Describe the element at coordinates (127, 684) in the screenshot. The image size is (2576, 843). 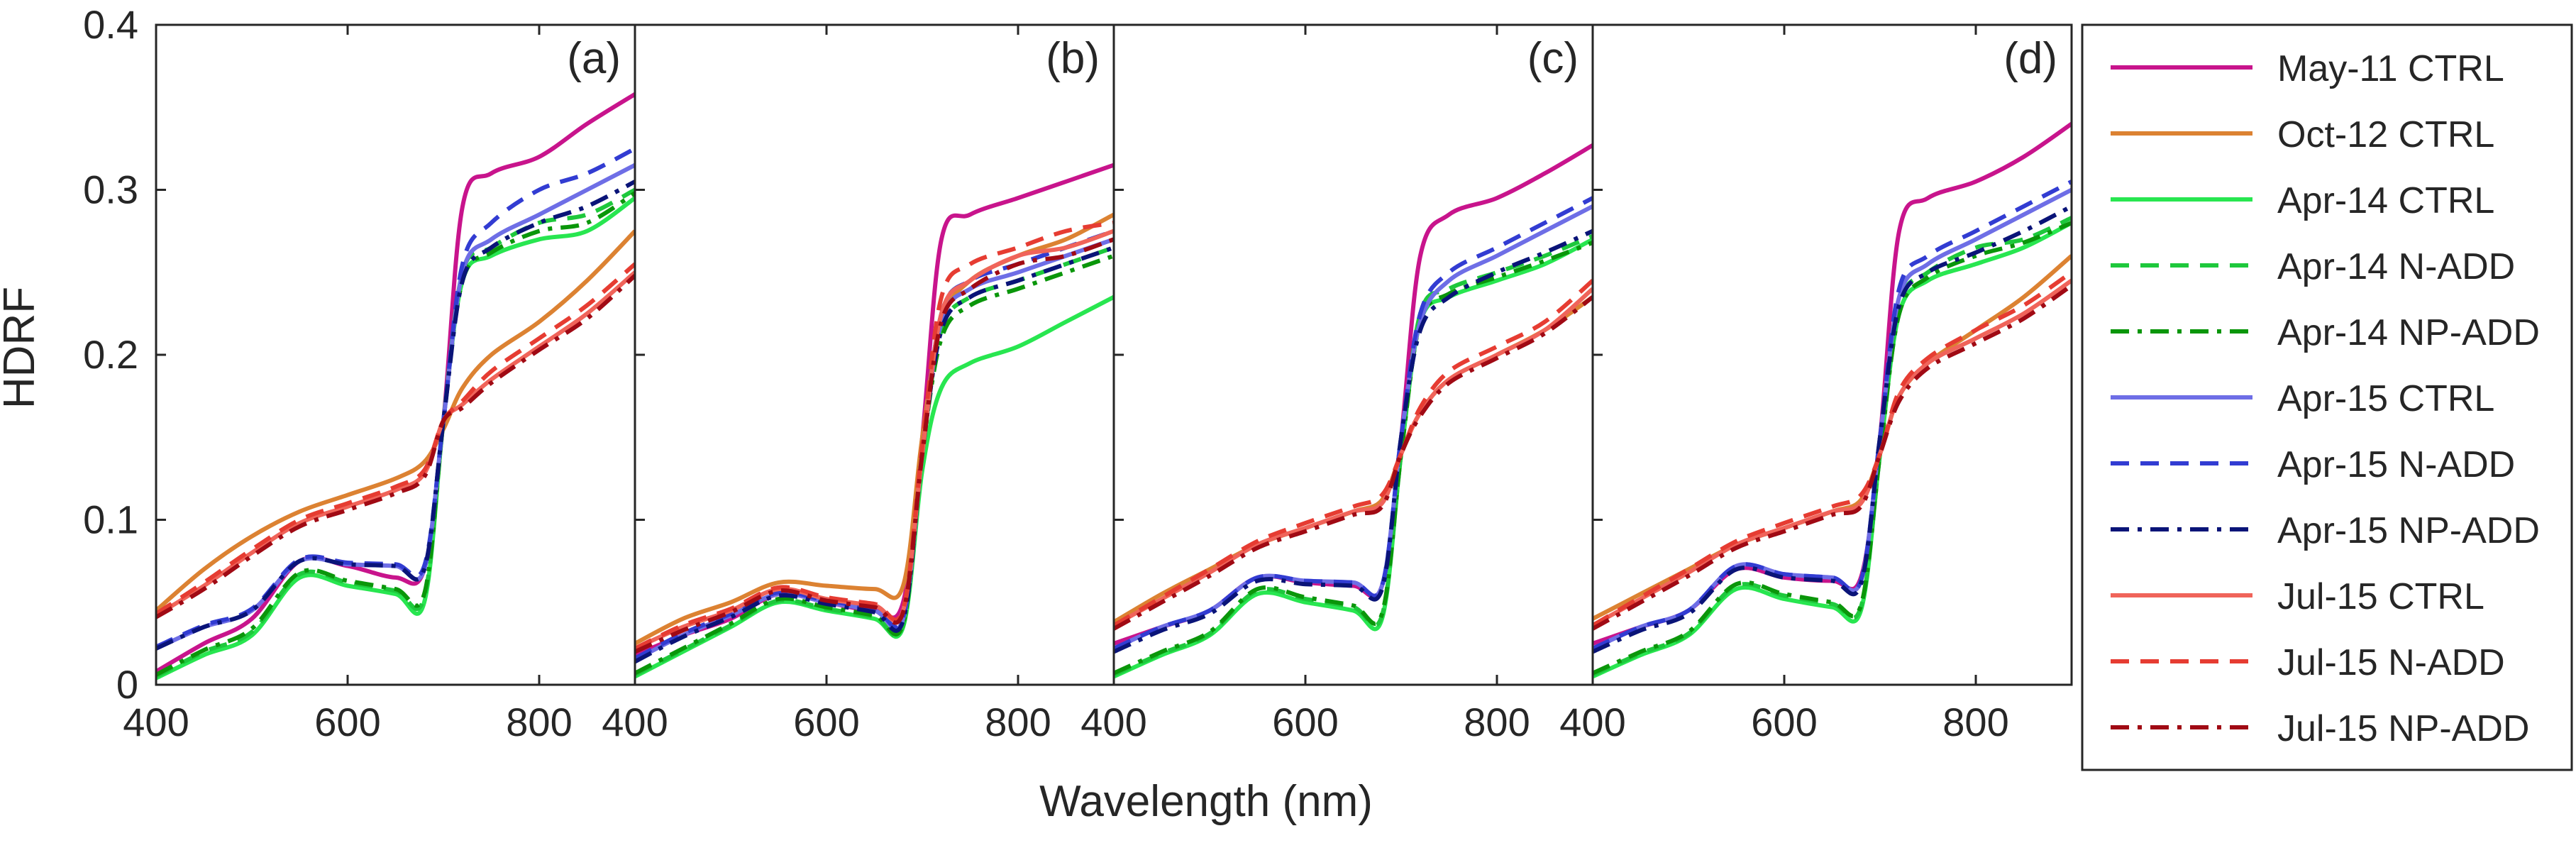
I see `y-tick-label: 0` at that location.